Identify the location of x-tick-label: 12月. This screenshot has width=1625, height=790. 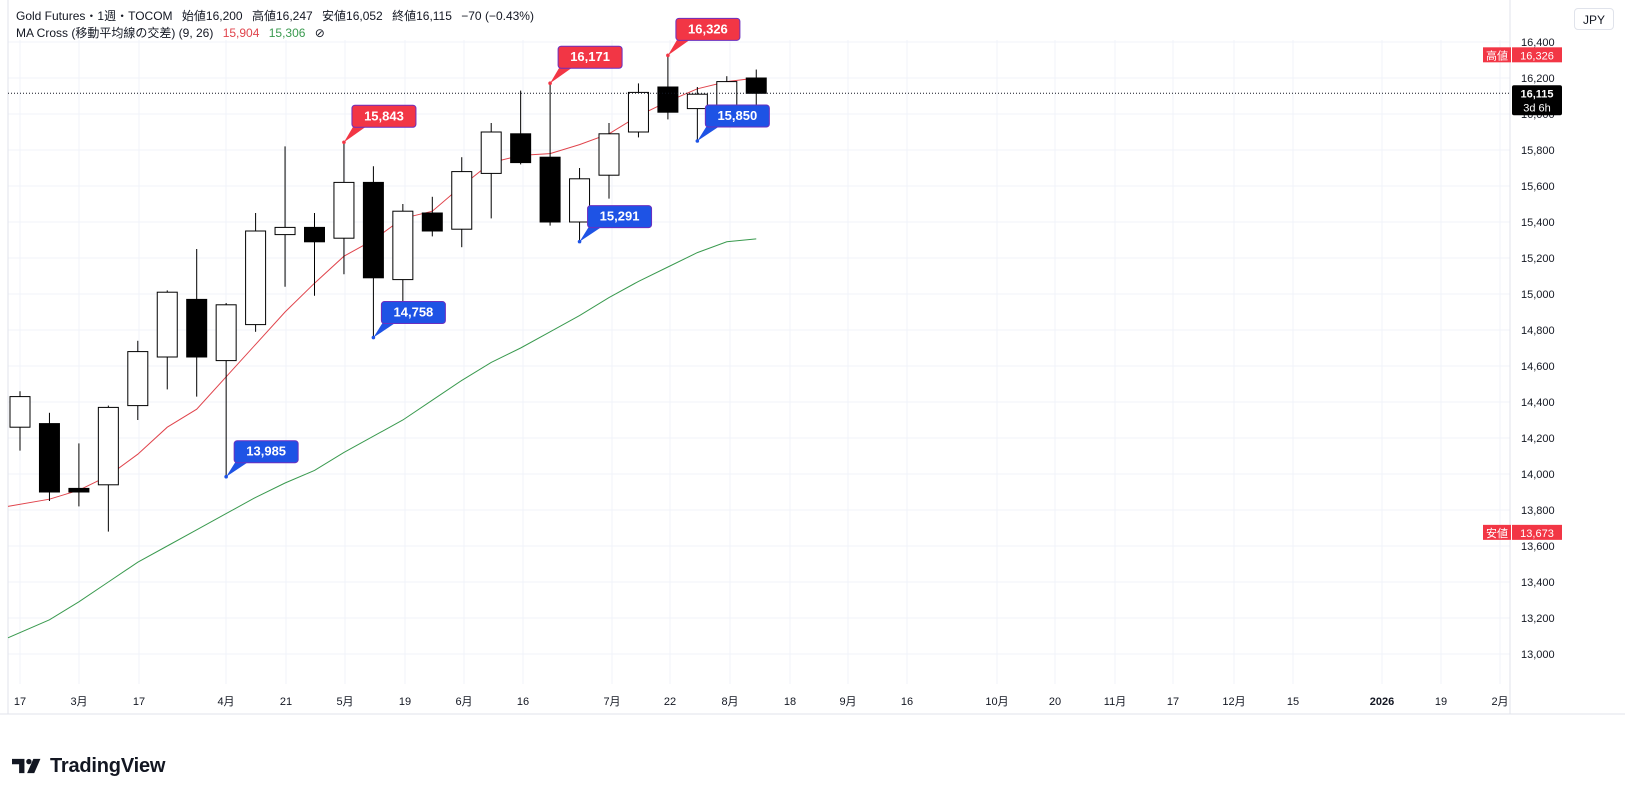
(1233, 702).